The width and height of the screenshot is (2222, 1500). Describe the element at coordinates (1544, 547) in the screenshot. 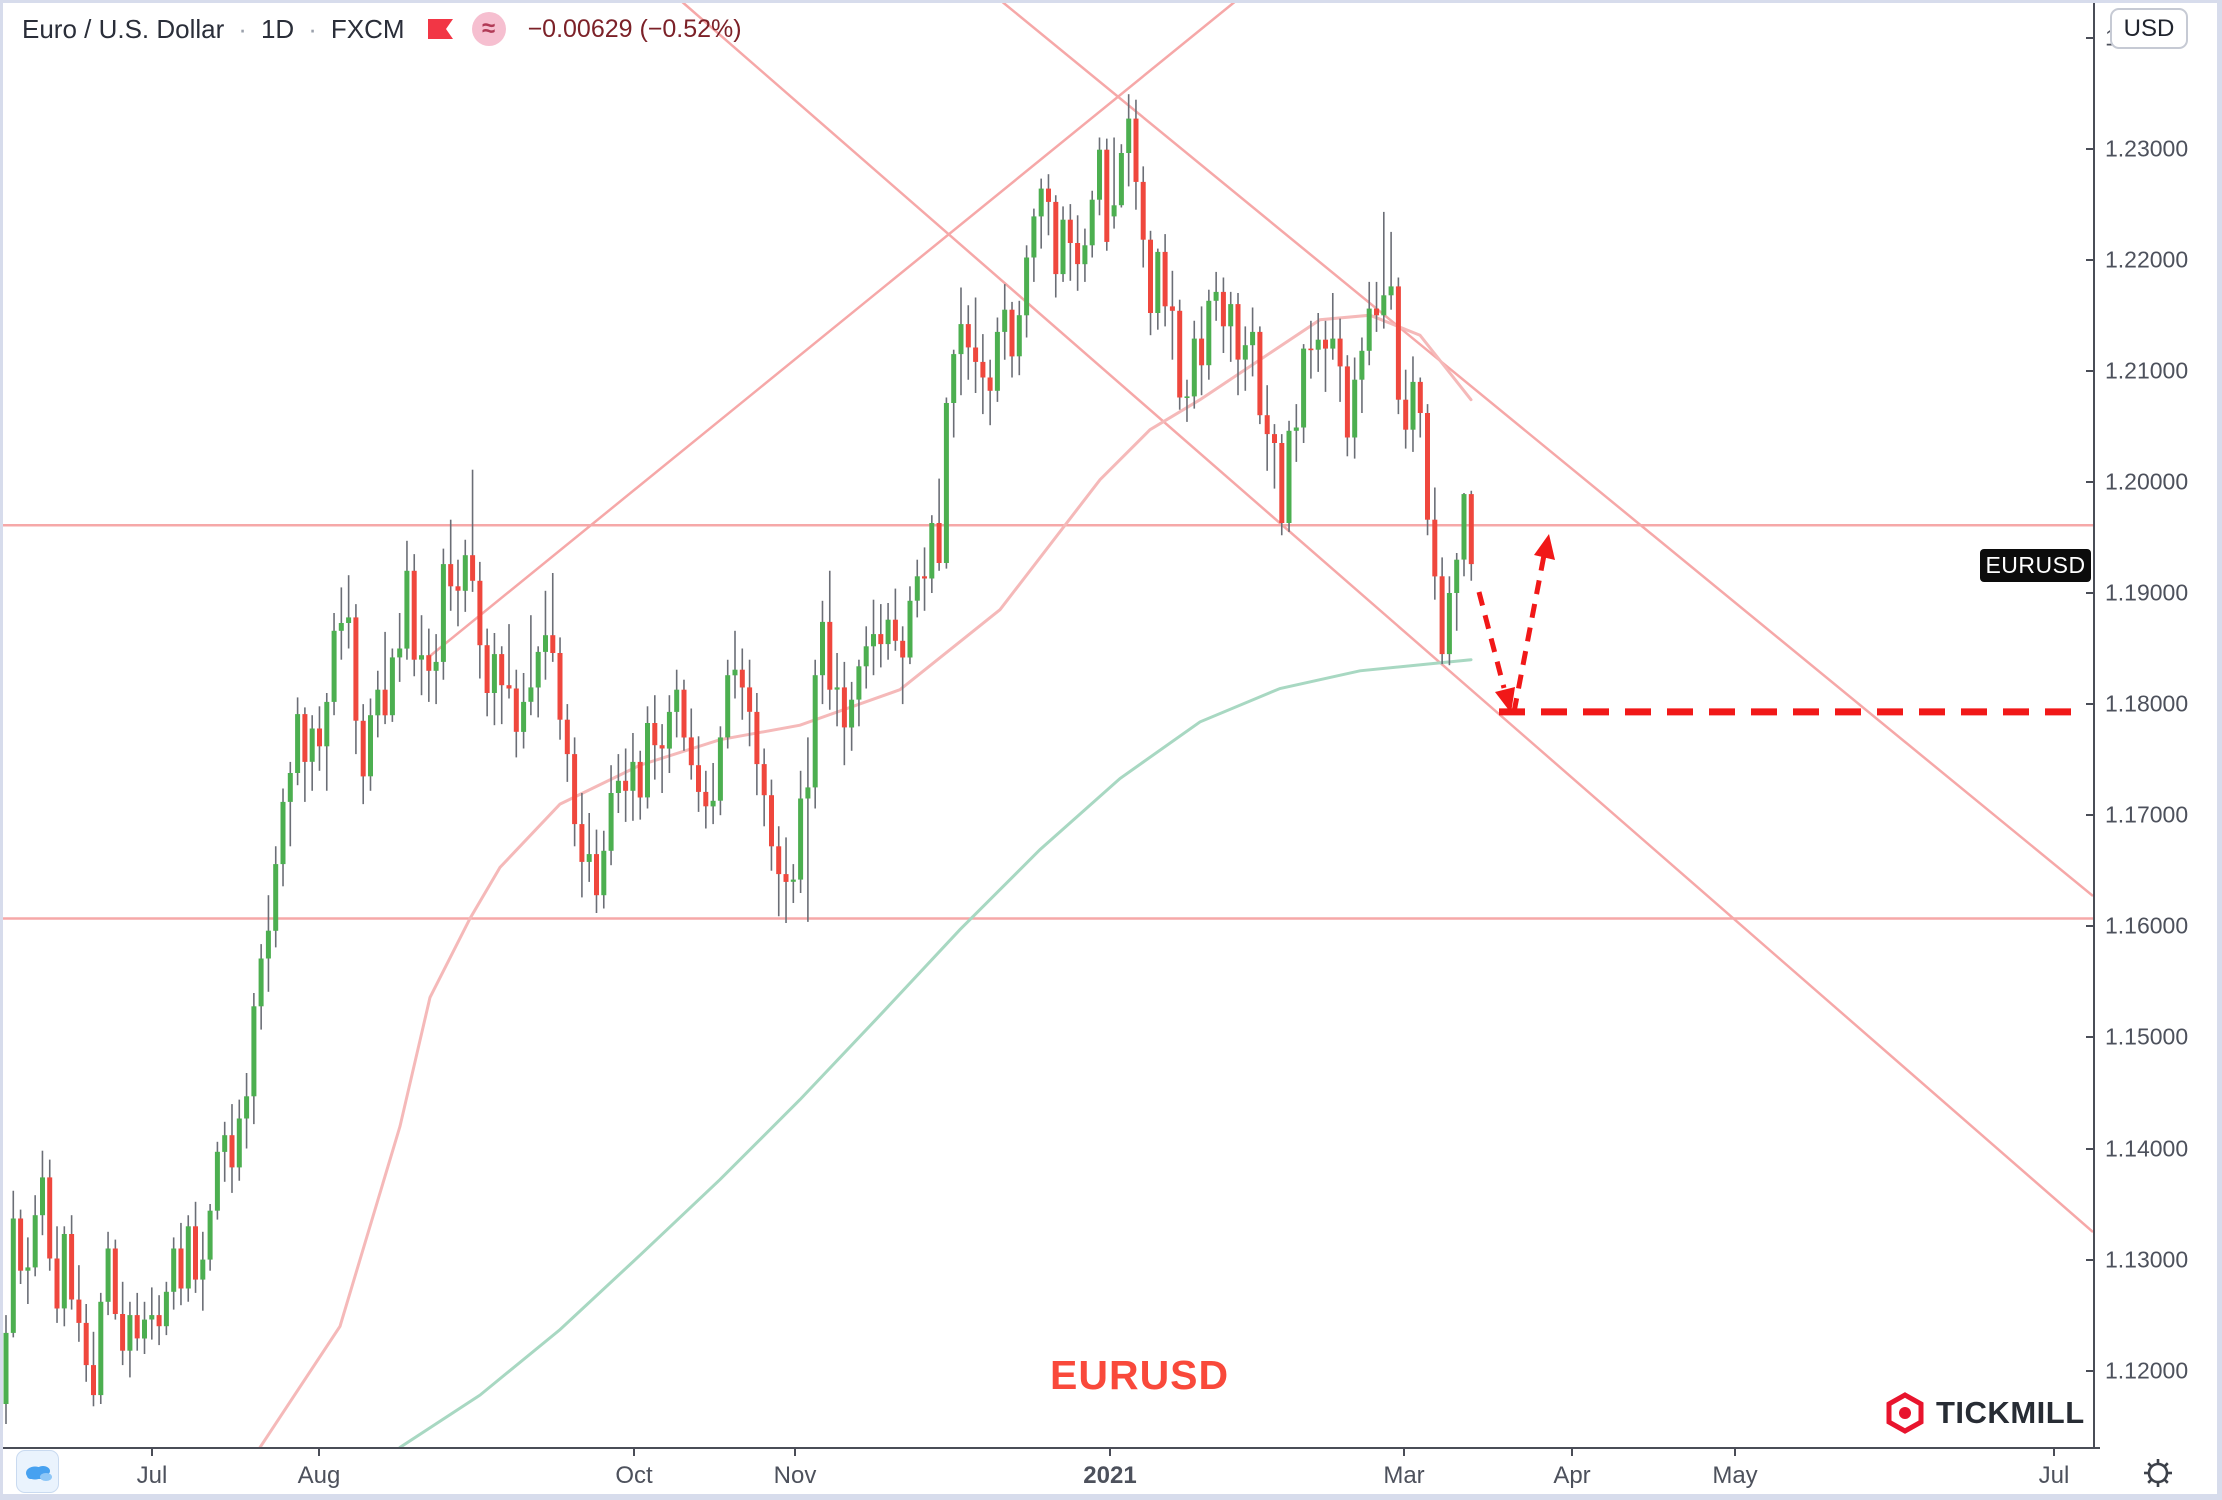

I see `v-up-arrow-head` at that location.